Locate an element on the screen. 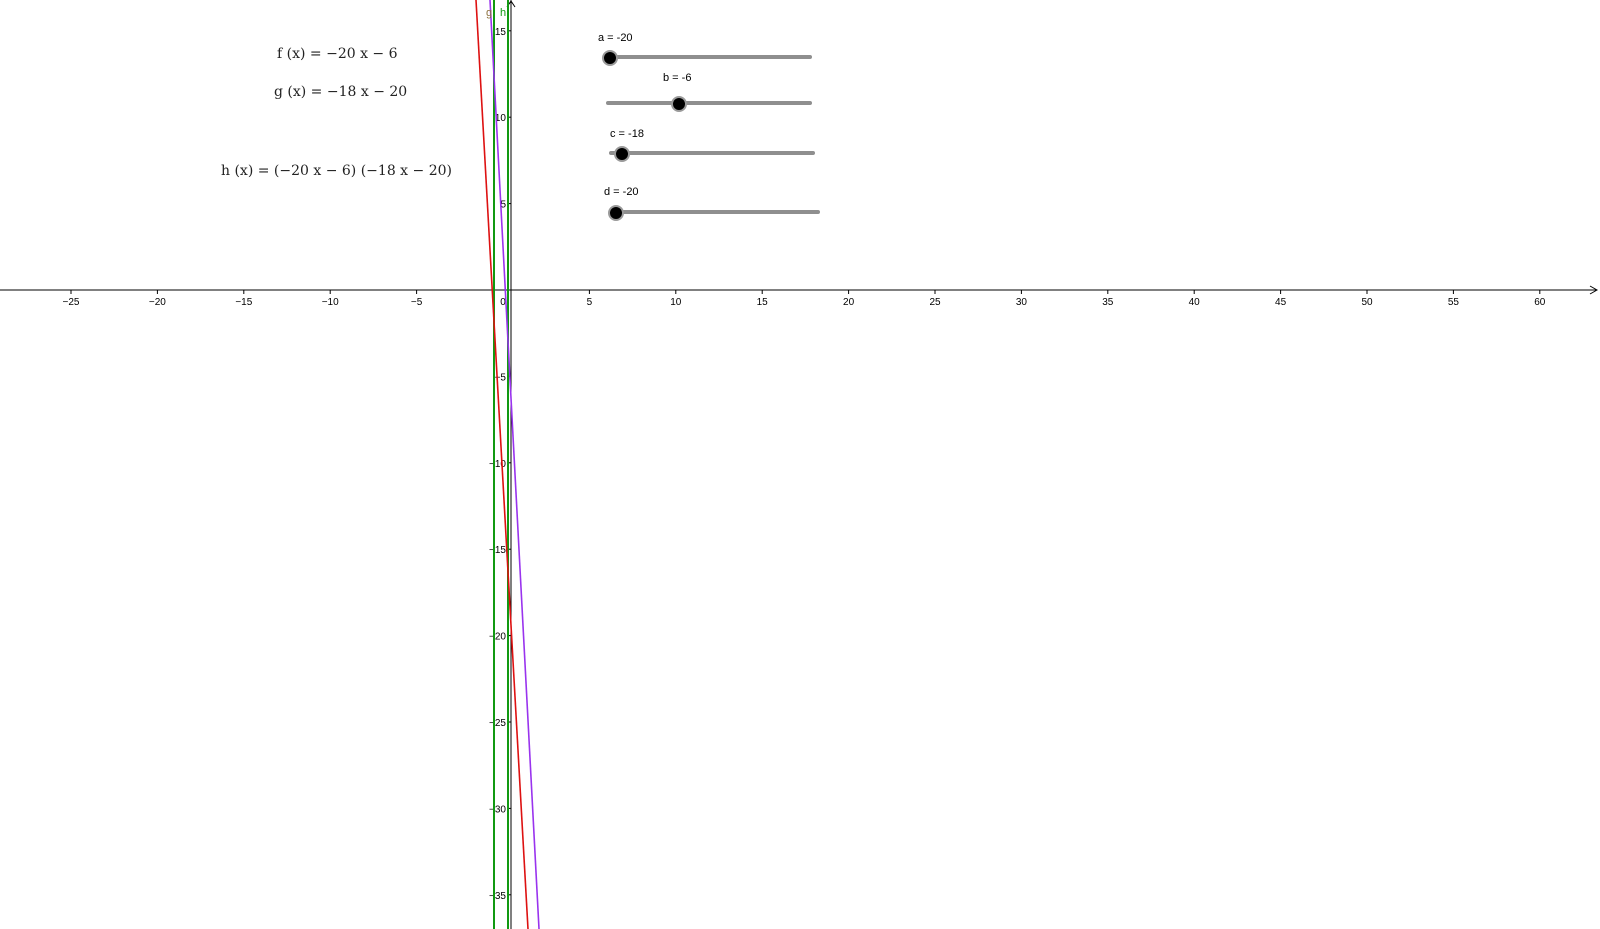 This screenshot has height=929, width=1600. x-tick-label: 5 is located at coordinates (590, 302).